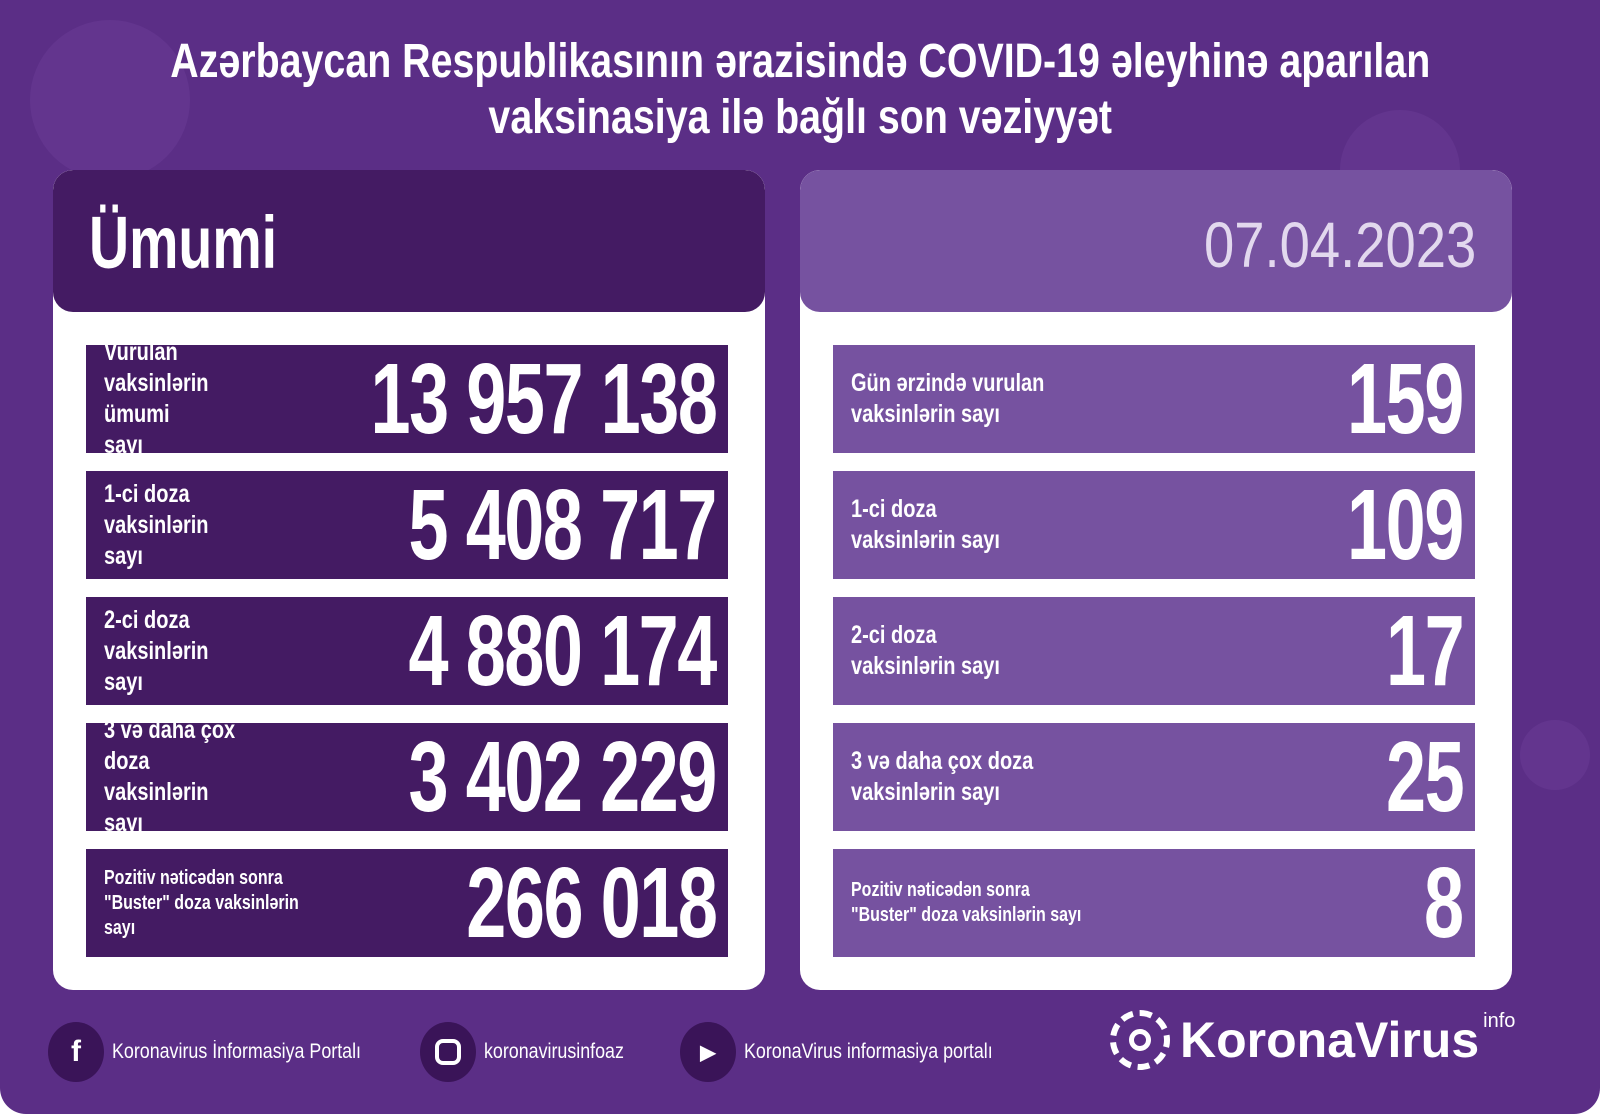  I want to click on stat-value: 159, so click(1405, 398).